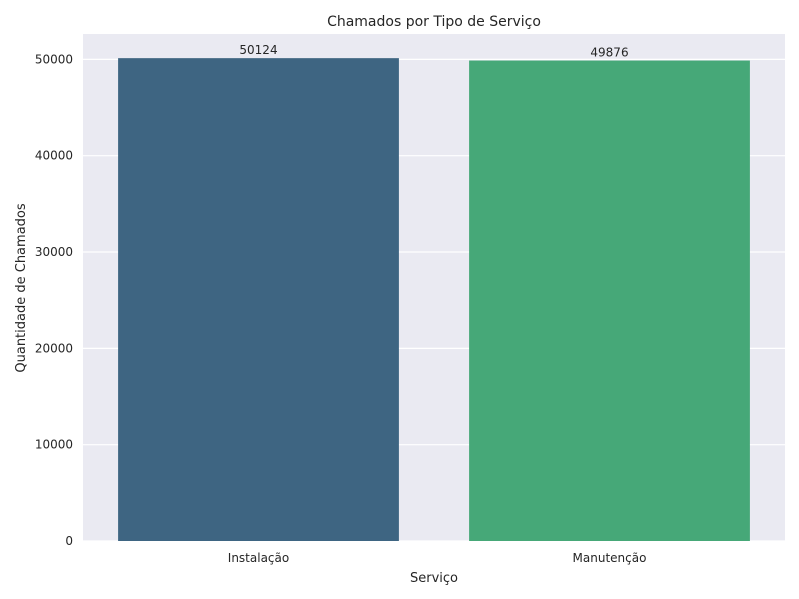 This screenshot has width=799, height=599. What do you see at coordinates (434, 578) in the screenshot?
I see `x-axis-label: Serviço` at bounding box center [434, 578].